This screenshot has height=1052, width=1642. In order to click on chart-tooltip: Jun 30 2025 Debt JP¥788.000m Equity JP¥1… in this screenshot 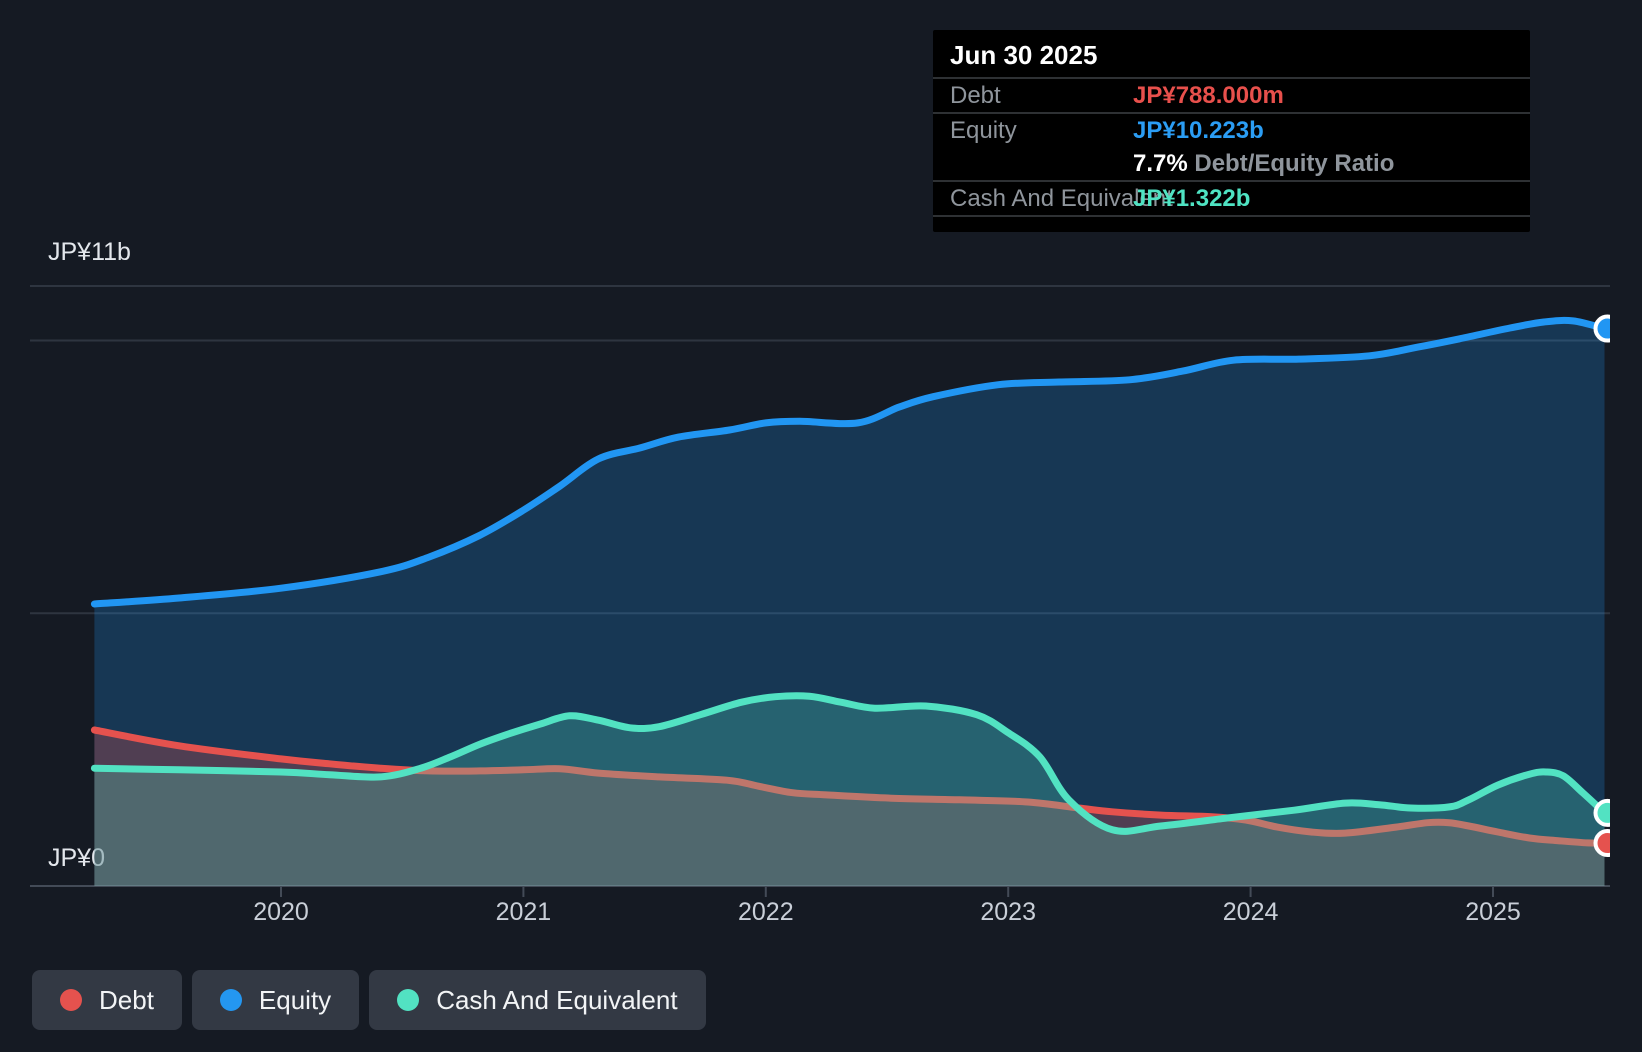, I will do `click(1231, 131)`.